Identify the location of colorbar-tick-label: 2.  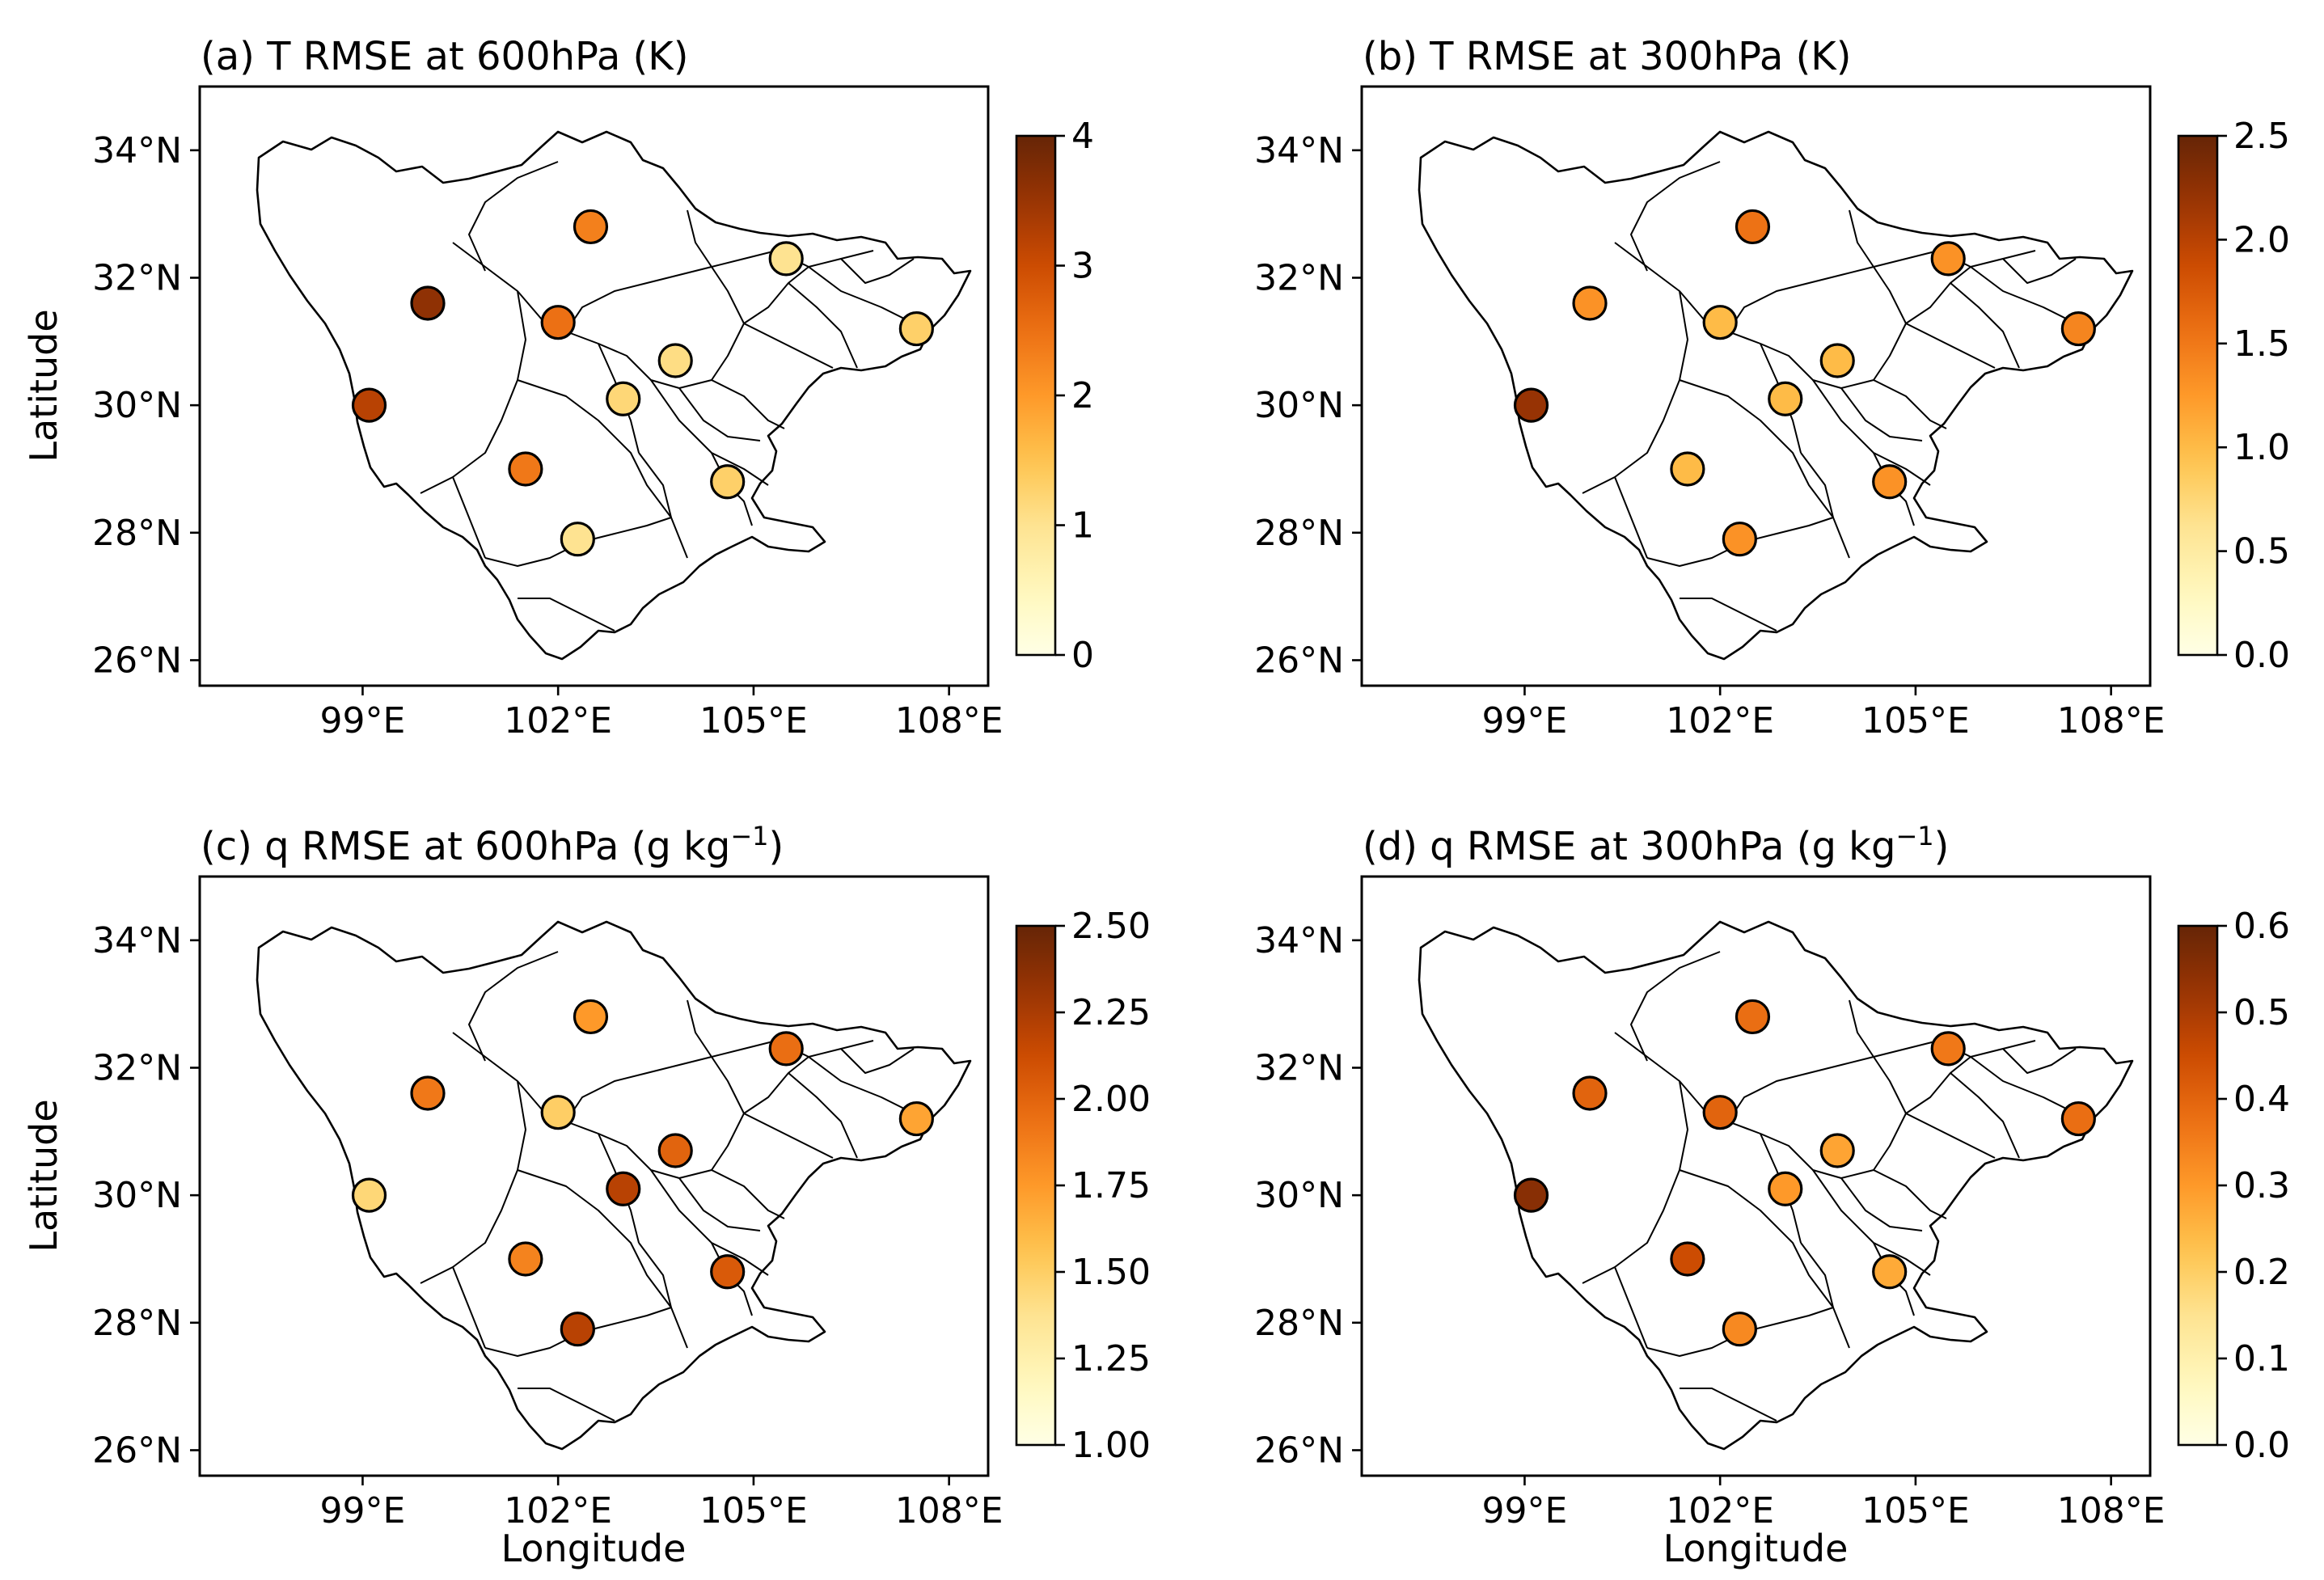
(1082, 395).